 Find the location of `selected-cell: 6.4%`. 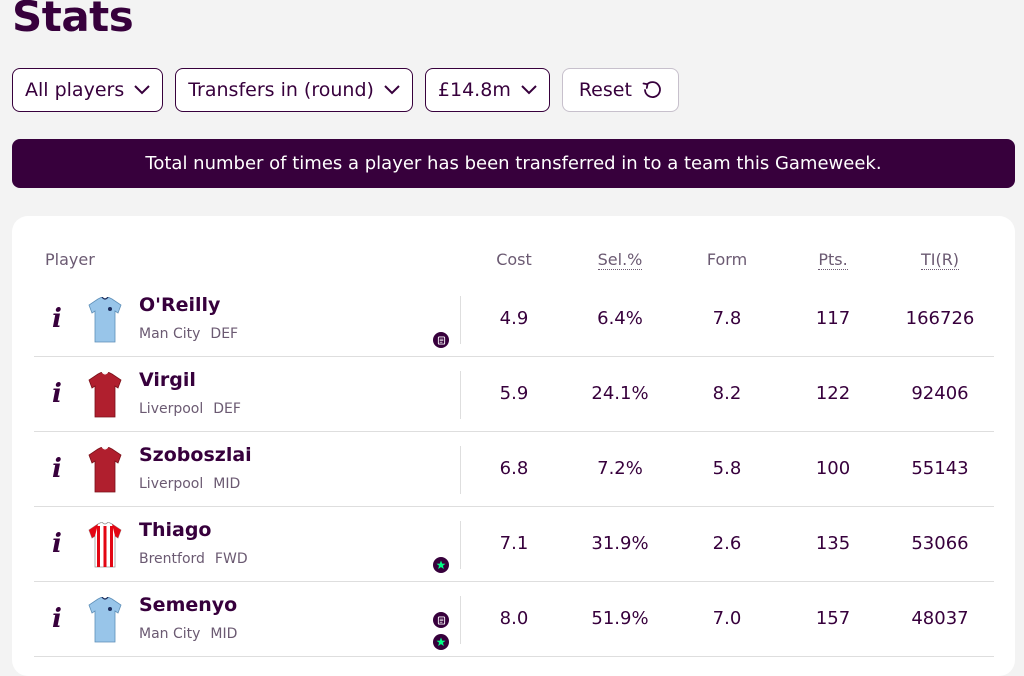

selected-cell: 6.4% is located at coordinates (620, 318).